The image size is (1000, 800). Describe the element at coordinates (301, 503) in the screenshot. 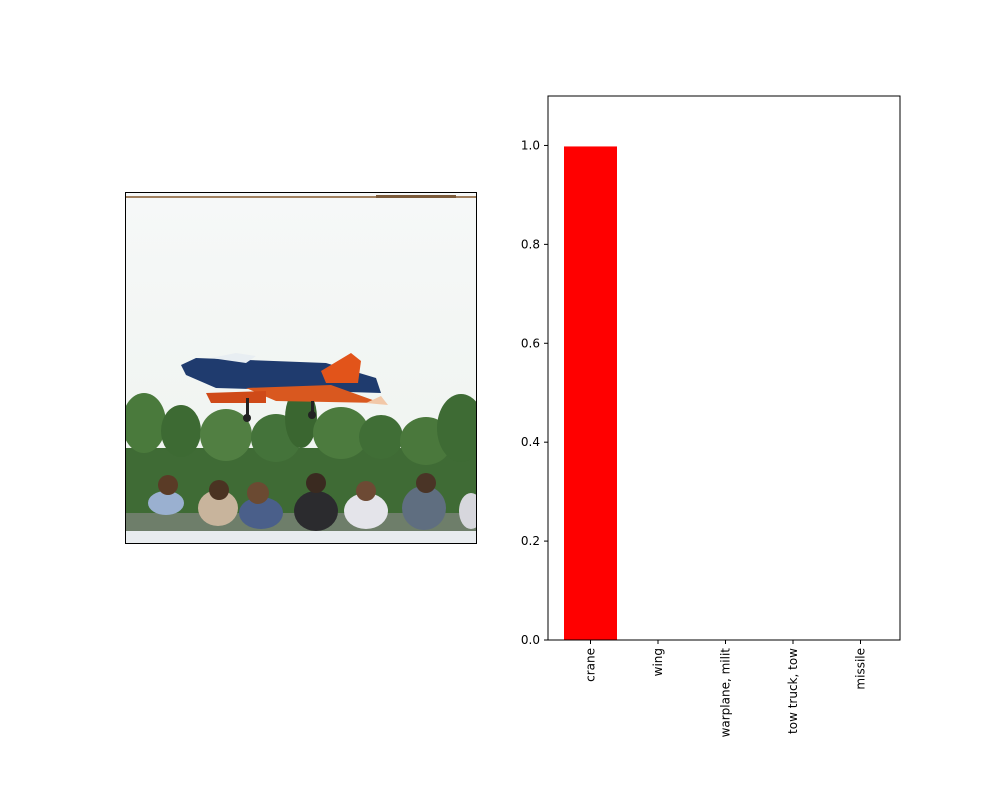

I see `spectators` at that location.